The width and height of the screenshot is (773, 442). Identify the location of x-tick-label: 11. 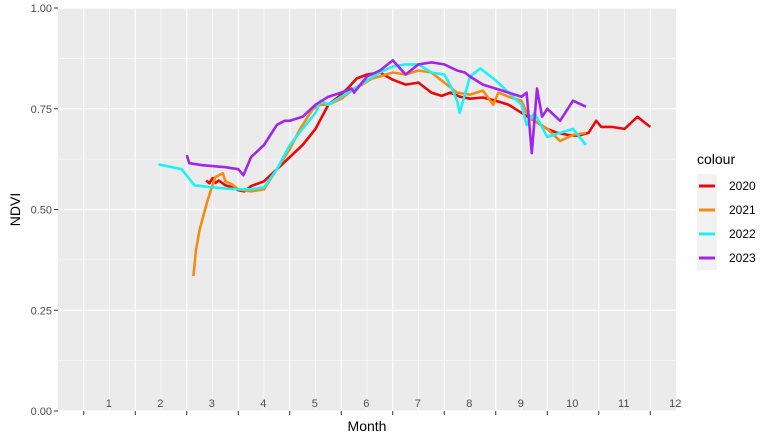
(623, 404).